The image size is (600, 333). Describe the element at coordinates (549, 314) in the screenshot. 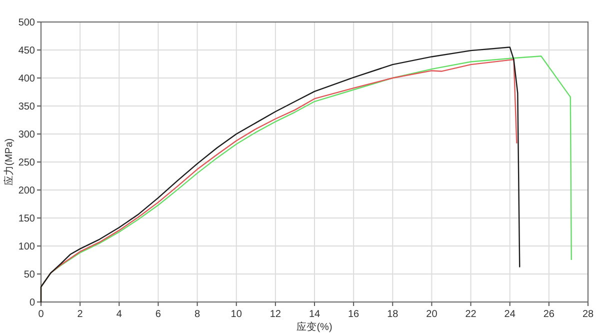

I see `x-tick-label: 26` at that location.